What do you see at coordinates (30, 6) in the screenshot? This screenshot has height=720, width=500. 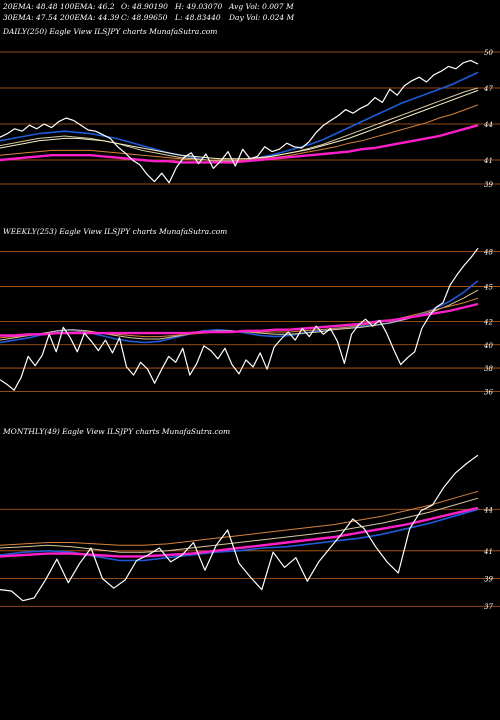 I see `ema20-label: 20EMA: 48.48` at bounding box center [30, 6].